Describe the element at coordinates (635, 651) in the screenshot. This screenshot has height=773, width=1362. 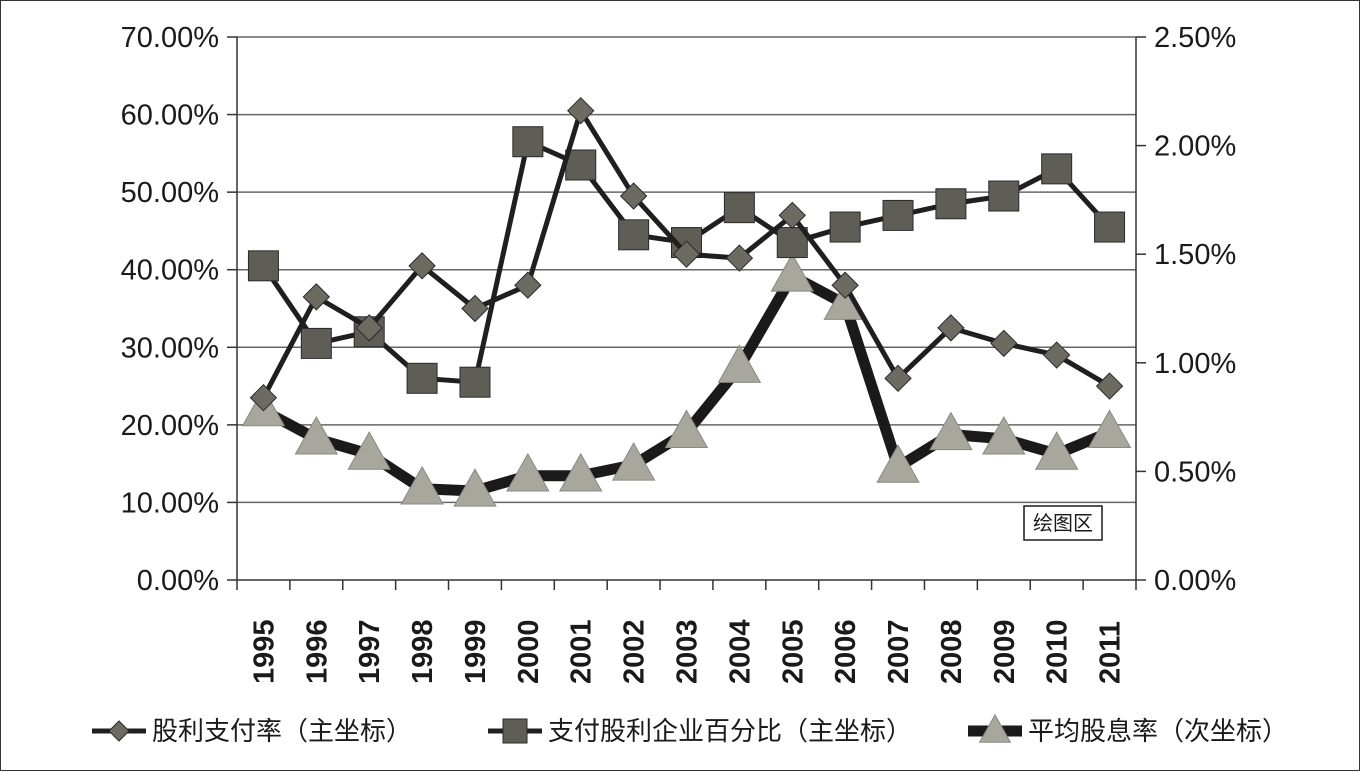
I see `x-tick-label: 2002` at that location.